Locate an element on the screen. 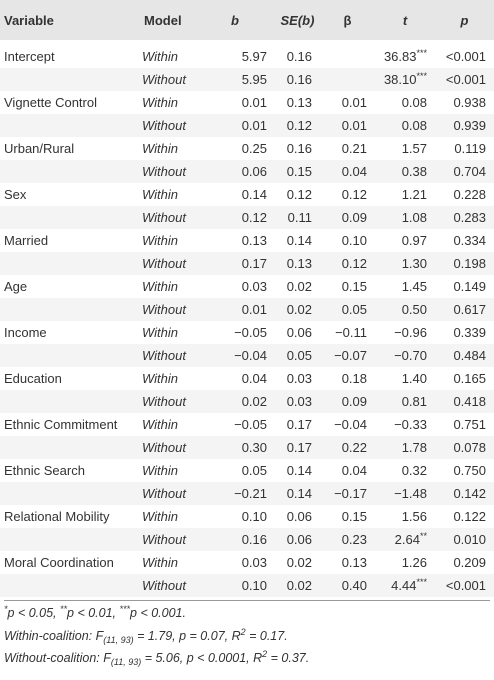  se-cell: 0.06 is located at coordinates (299, 539).